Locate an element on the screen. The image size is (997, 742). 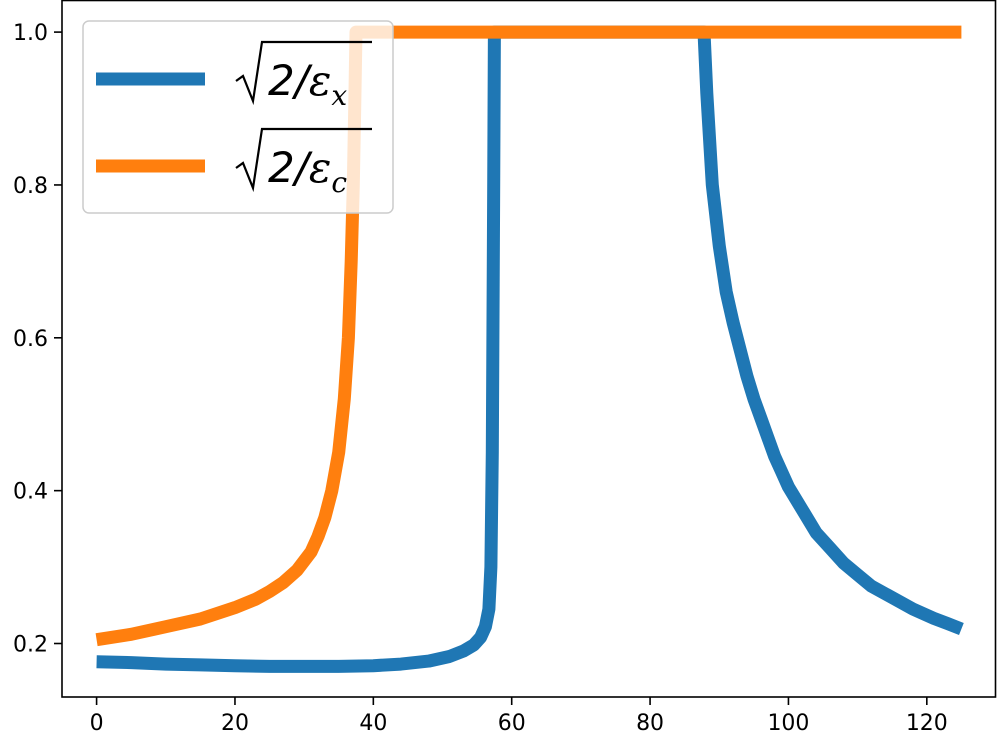
y-tick-label: 0.2 is located at coordinates (30, 645).